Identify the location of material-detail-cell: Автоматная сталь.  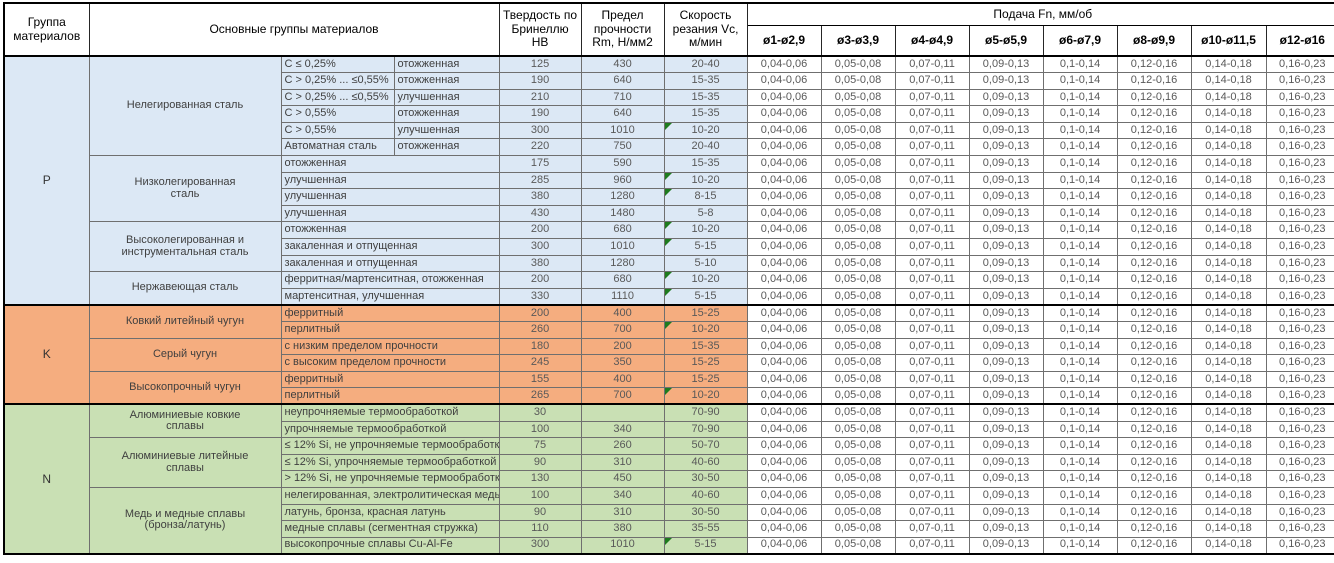
(337, 147).